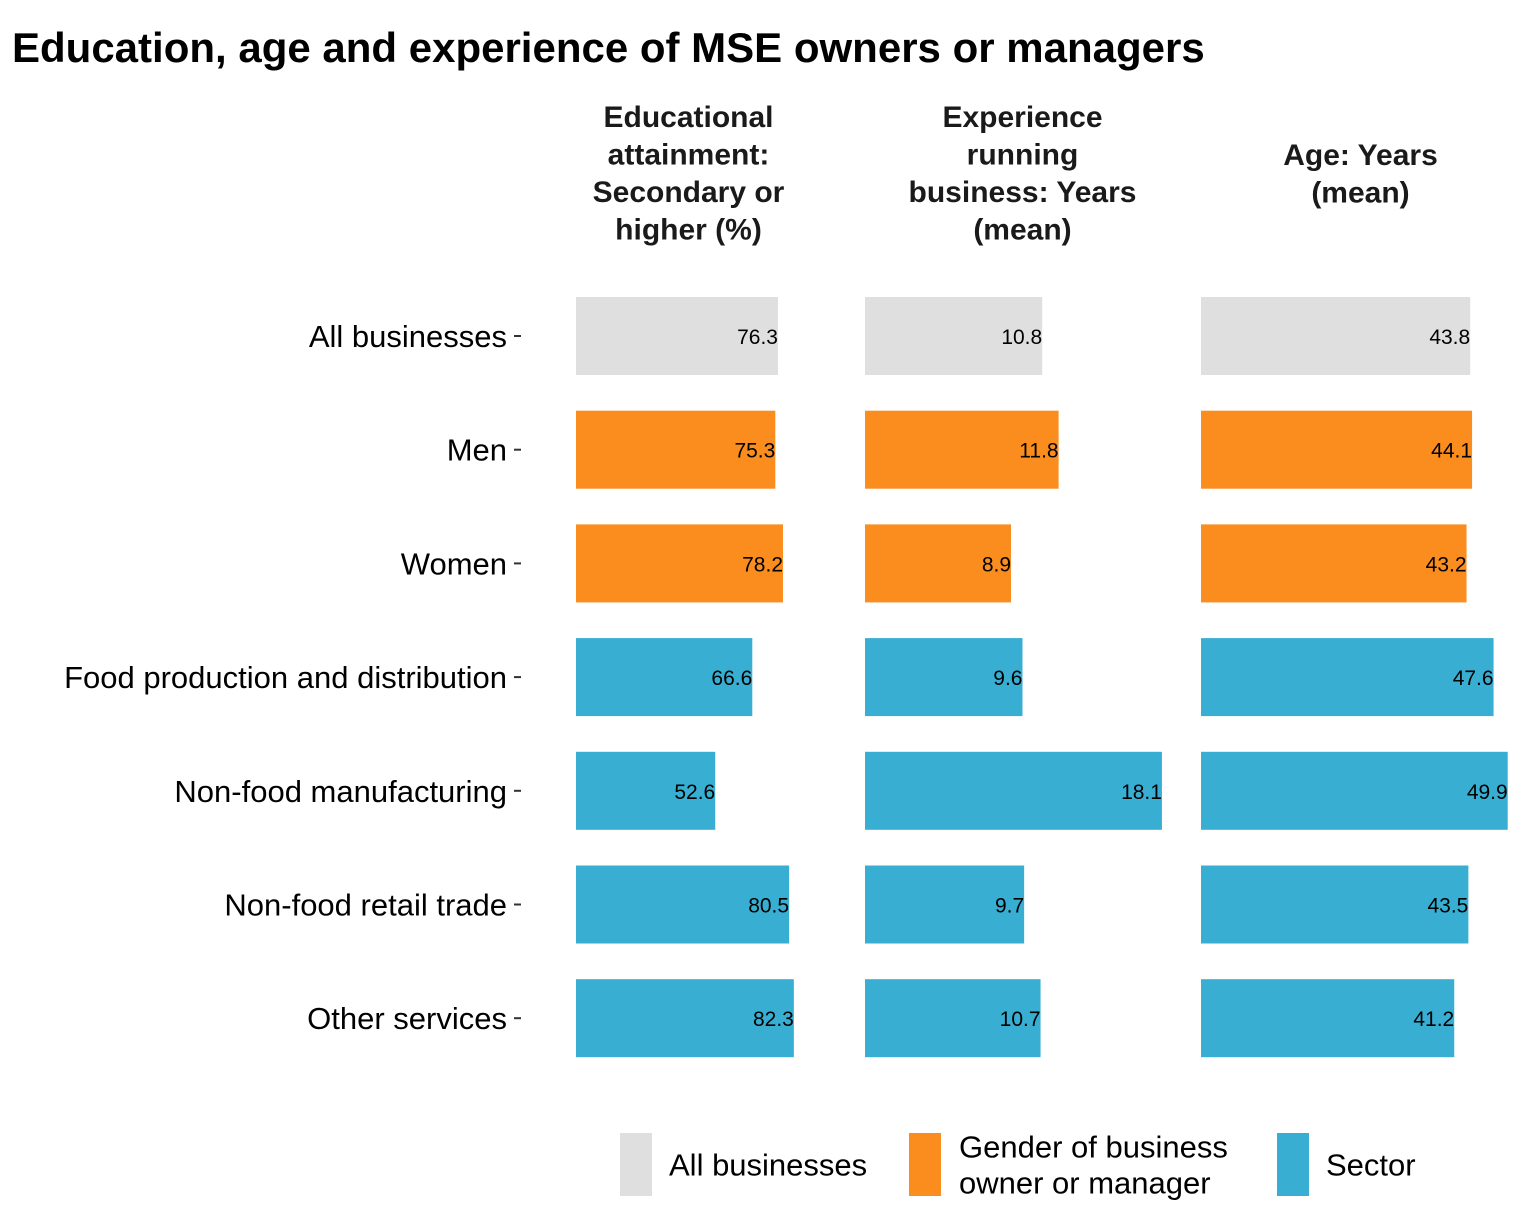 The image size is (1536, 1228). What do you see at coordinates (1449, 337) in the screenshot?
I see `value-label-facet3-all-businesses: 43.8` at bounding box center [1449, 337].